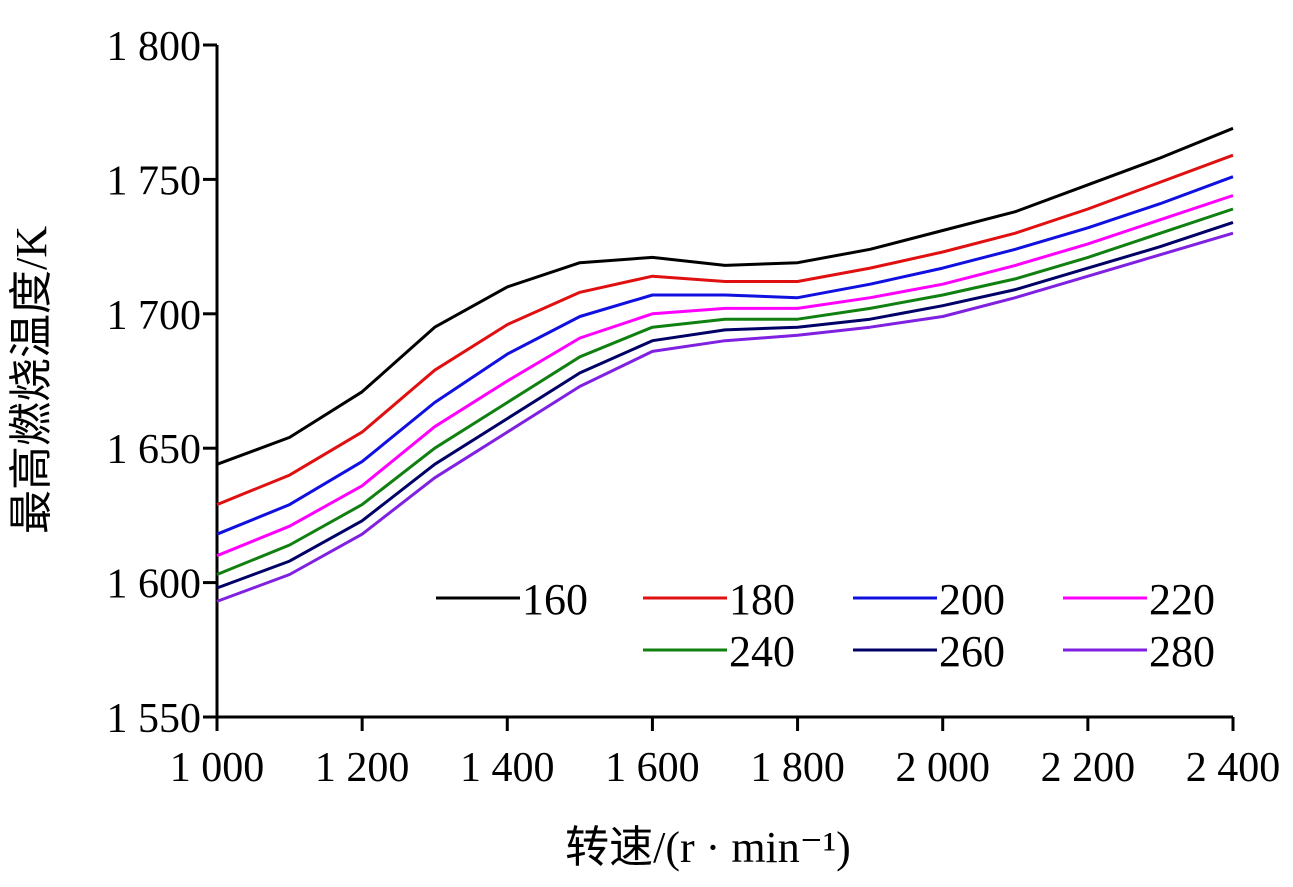  Describe the element at coordinates (1233, 768) in the screenshot. I see `x-tick-label: 2 400` at that location.